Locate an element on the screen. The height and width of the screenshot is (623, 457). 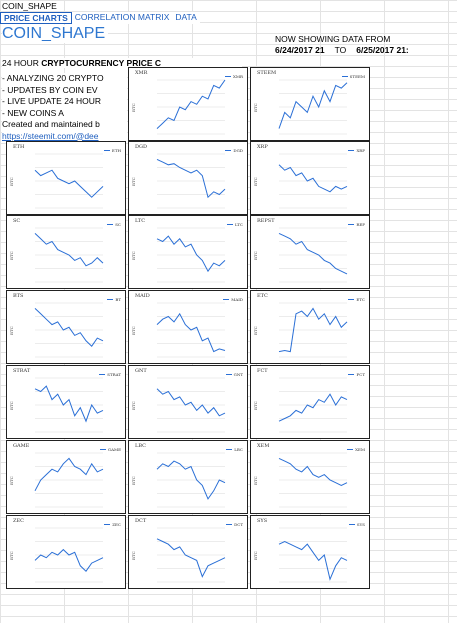
chart-title: GAME is located at coordinates (21, 446).